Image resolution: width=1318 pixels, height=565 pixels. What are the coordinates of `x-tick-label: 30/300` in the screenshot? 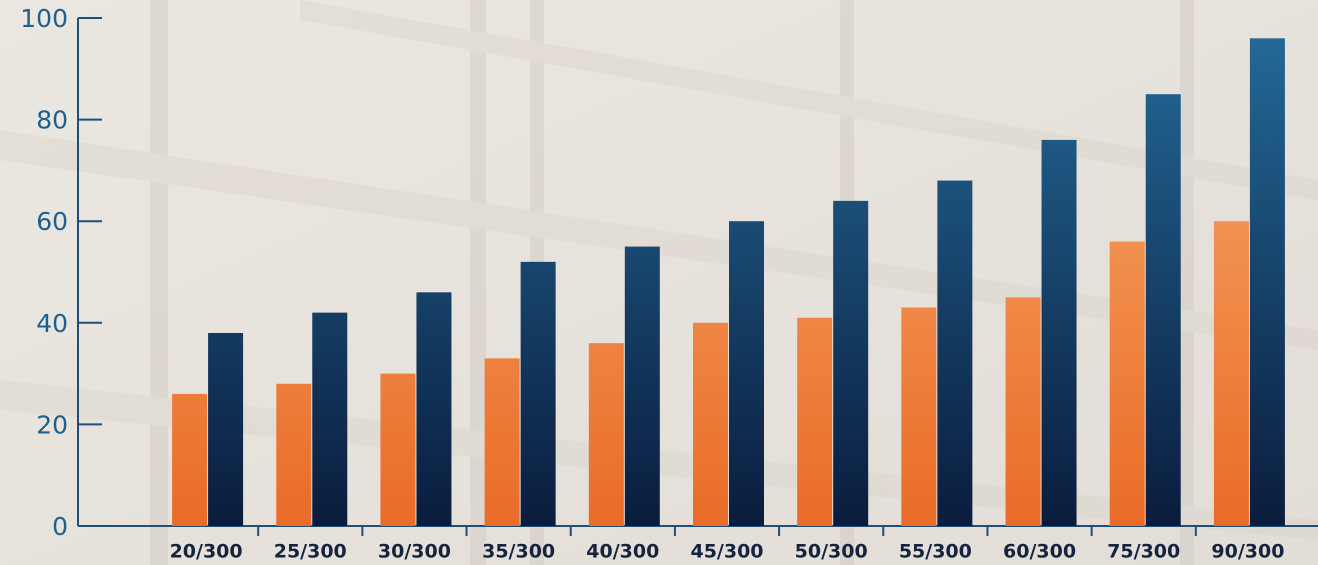 It's located at (414, 552).